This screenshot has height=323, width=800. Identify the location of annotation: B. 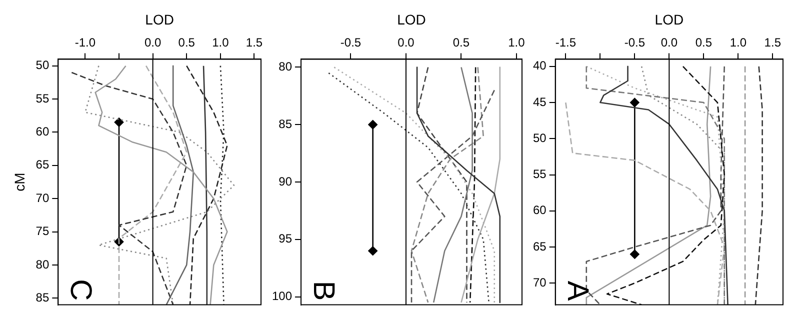
(323, 290).